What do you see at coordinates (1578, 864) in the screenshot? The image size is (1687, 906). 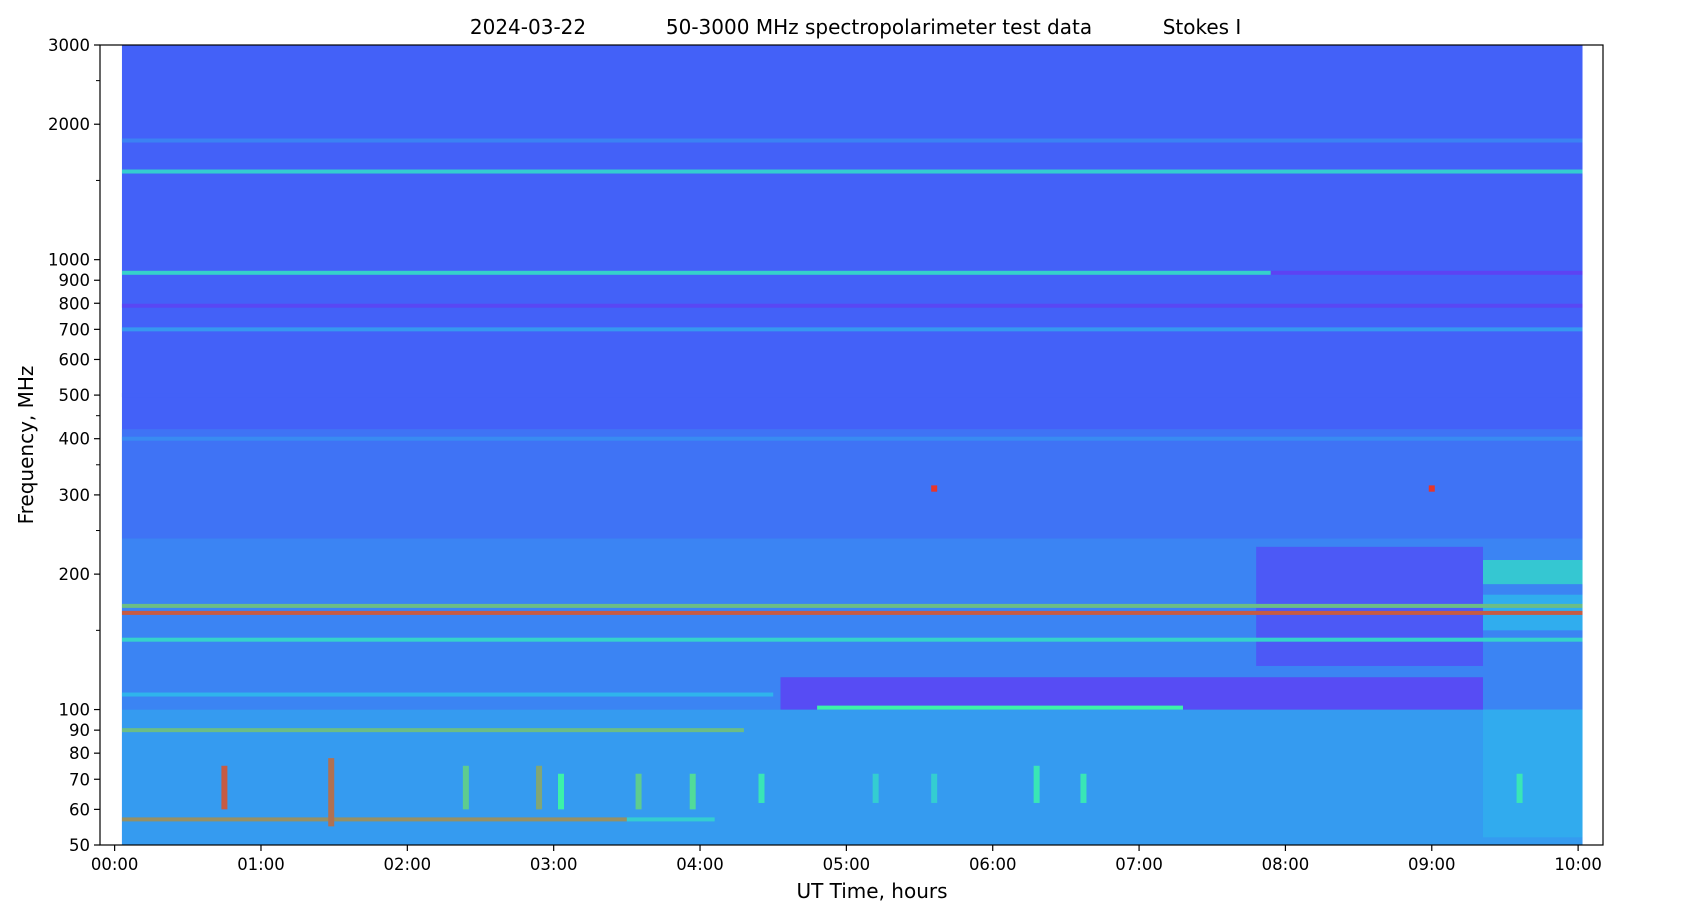 I see `x-tick-label: 10:00` at bounding box center [1578, 864].